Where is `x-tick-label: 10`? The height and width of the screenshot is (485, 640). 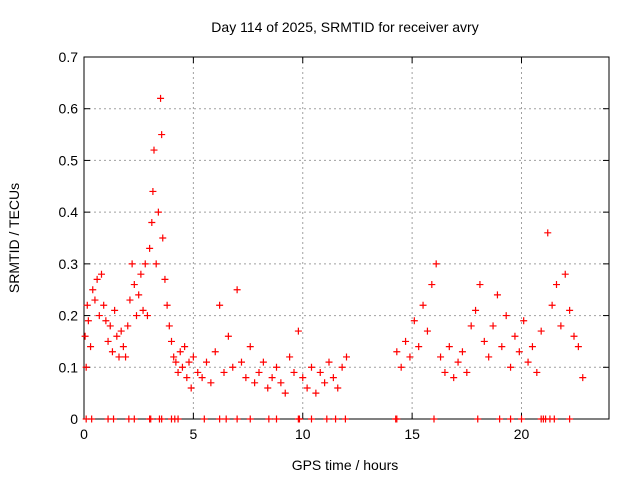
x-tick-label: 10 is located at coordinates (303, 434).